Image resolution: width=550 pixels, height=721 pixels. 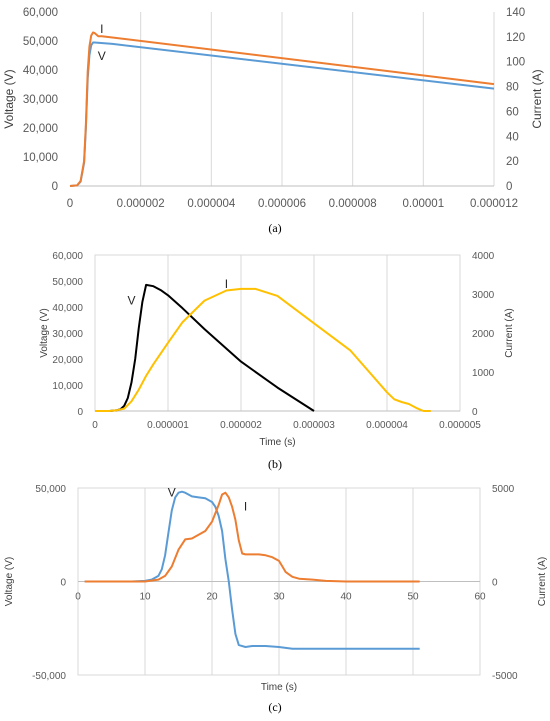 What do you see at coordinates (515, 63) in the screenshot?
I see `y2-tick-label: 100` at bounding box center [515, 63].